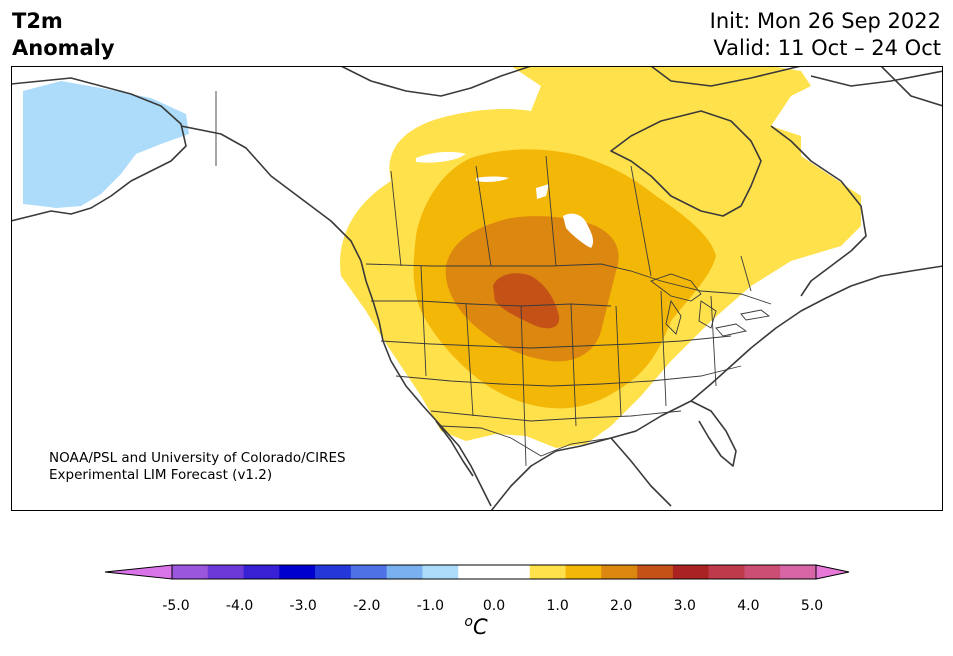 The height and width of the screenshot is (656, 953). Describe the element at coordinates (63, 35) in the screenshot. I see `map-title: T2m Anomaly` at that location.